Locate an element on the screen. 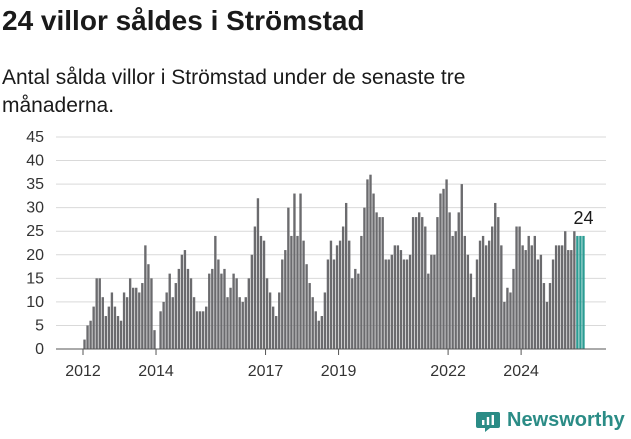  brand-name: Newsworthy is located at coordinates (566, 420).